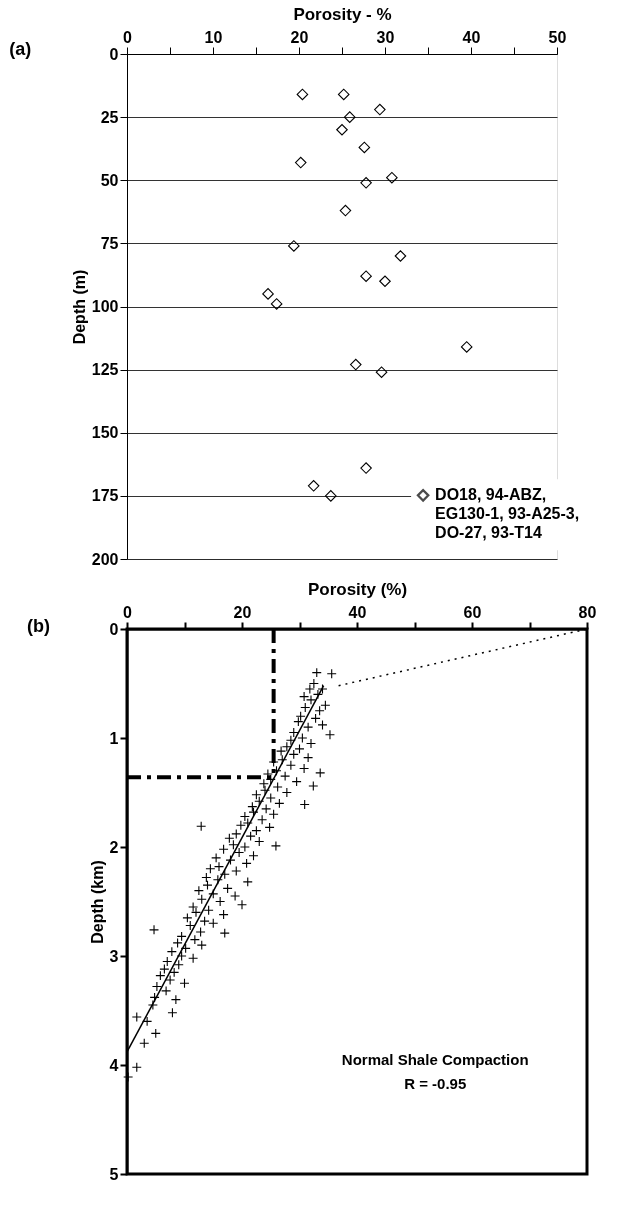  Describe the element at coordinates (357, 589) in the screenshot. I see `x-axis-title: Porosity (%)` at that location.